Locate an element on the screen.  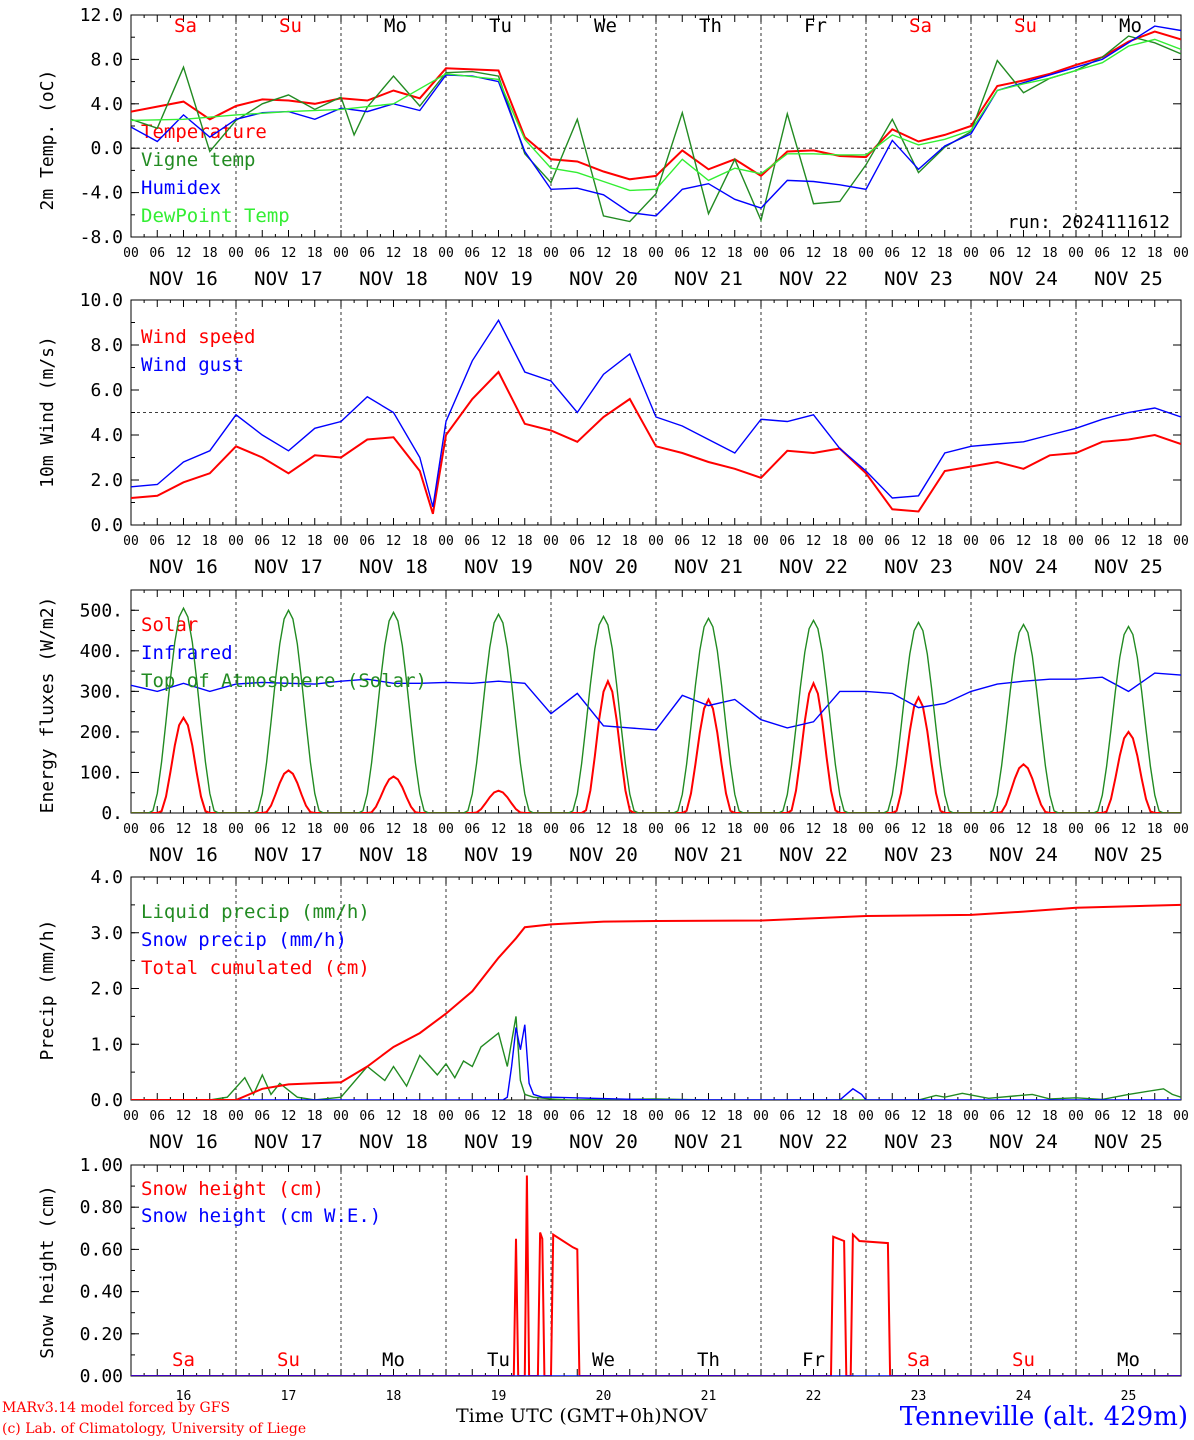
series-line-top-of-atmosphere-solar- is located at coordinates (656, 709).